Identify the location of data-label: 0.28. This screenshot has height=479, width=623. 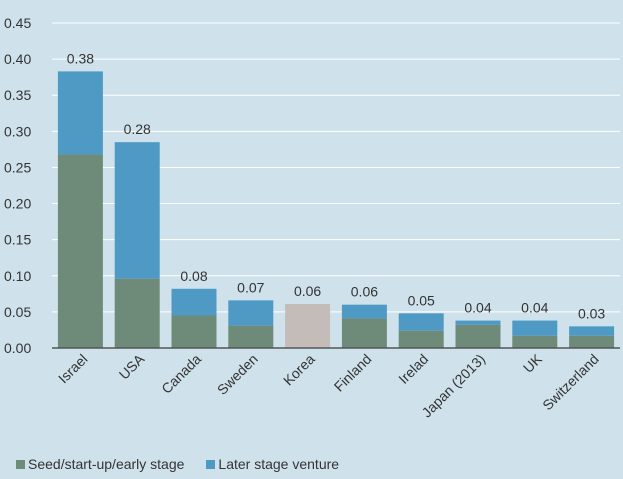
(137, 129).